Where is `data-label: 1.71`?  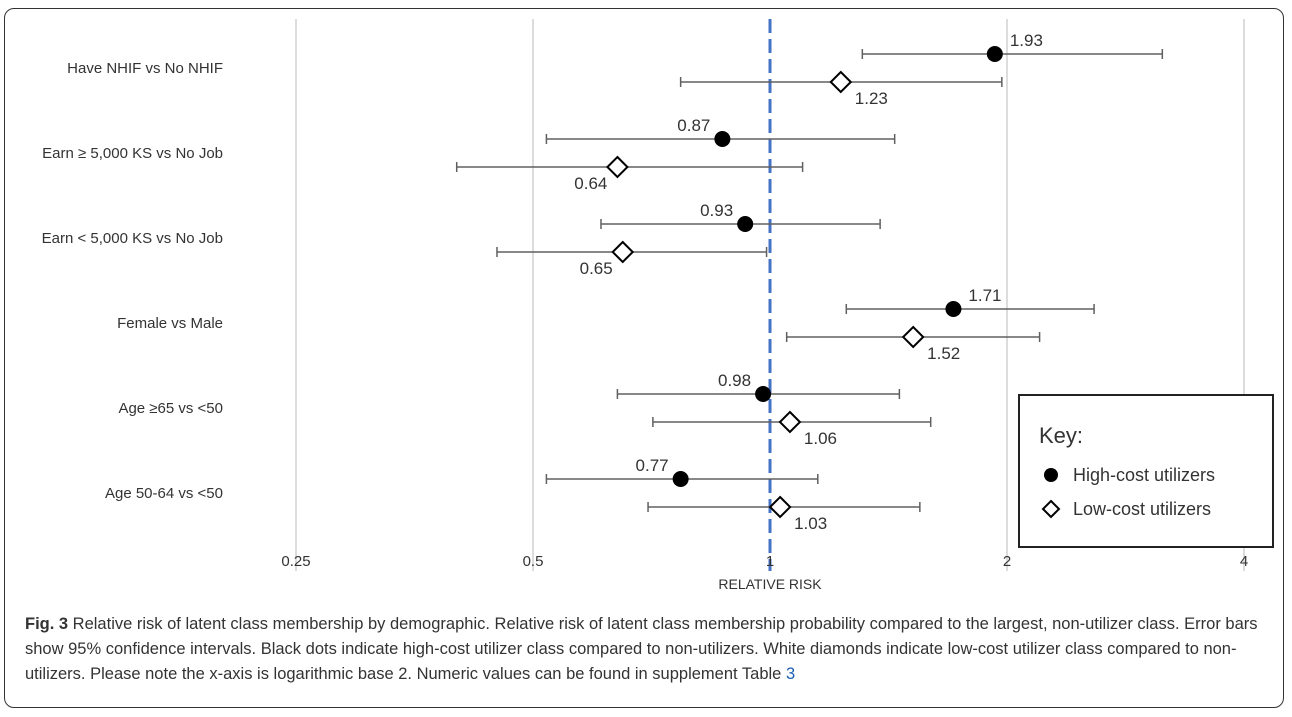 data-label: 1.71 is located at coordinates (984, 295).